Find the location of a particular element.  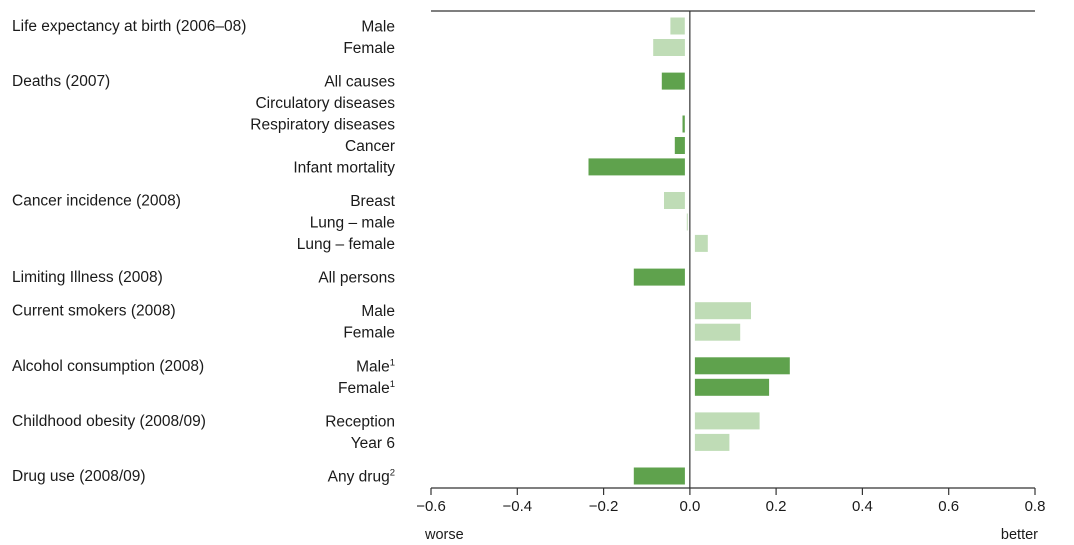

group-label: Childhood obesity (2008/09) is located at coordinates (109, 421).